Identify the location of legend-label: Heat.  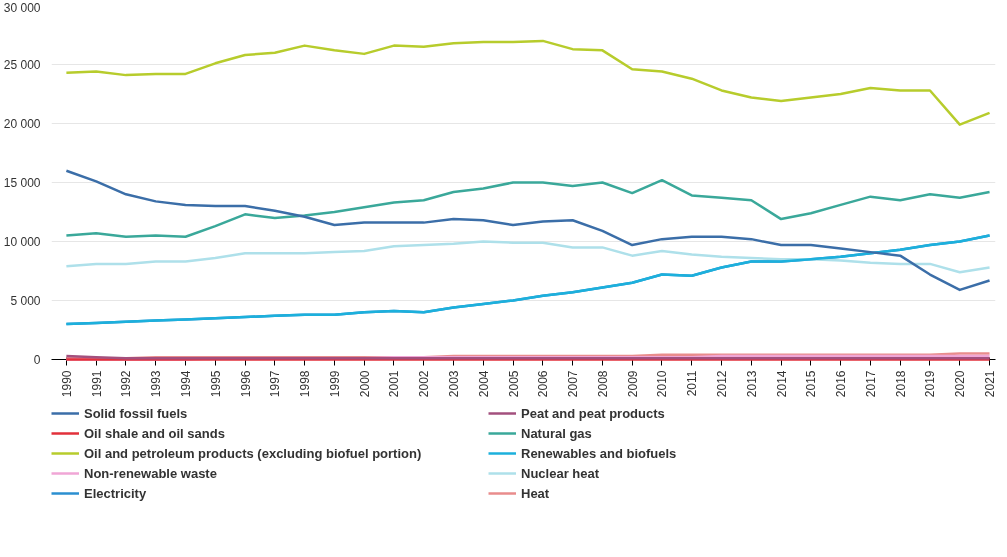
(536, 493).